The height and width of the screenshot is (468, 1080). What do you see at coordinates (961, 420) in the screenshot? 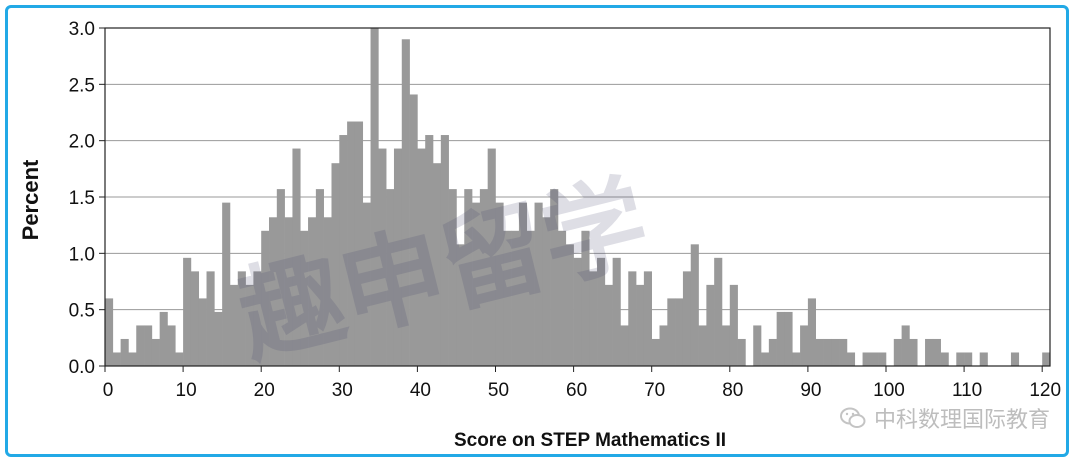
I see `wechat-account-name: 中科数理国际教育` at bounding box center [961, 420].